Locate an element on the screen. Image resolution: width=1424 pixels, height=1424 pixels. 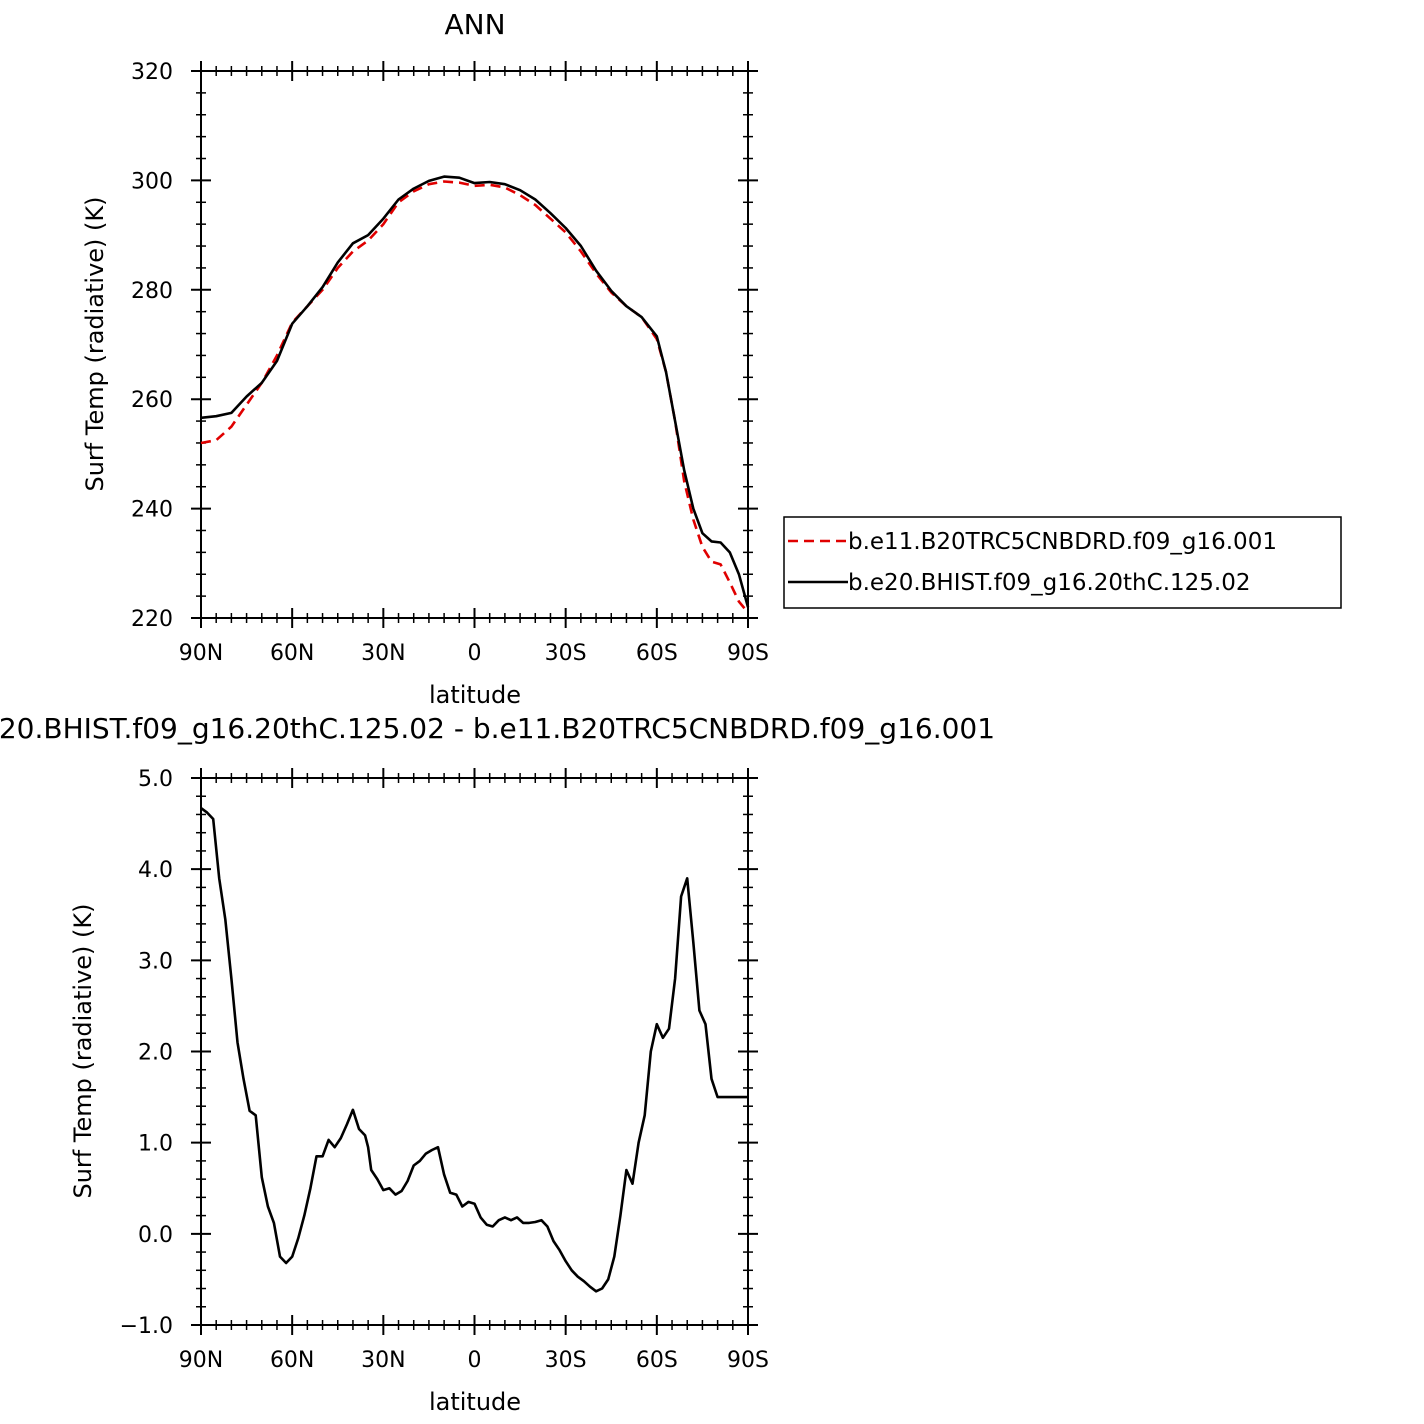
bottom-series-group is located at coordinates (474, 1050).